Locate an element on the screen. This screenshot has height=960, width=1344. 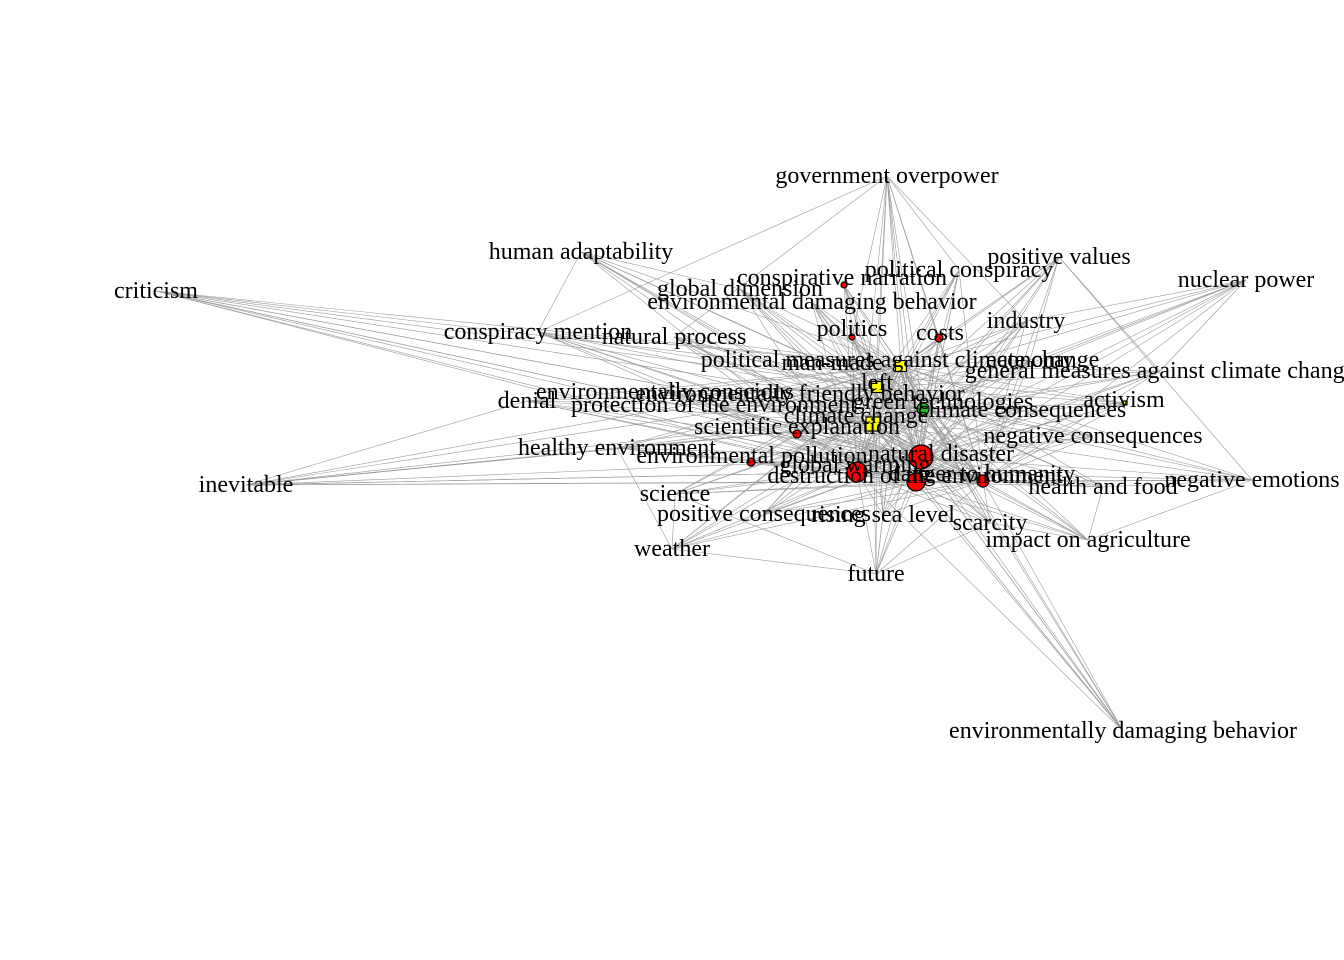
edge-green_technologies-conspirative_narration is located at coordinates (883, 347).